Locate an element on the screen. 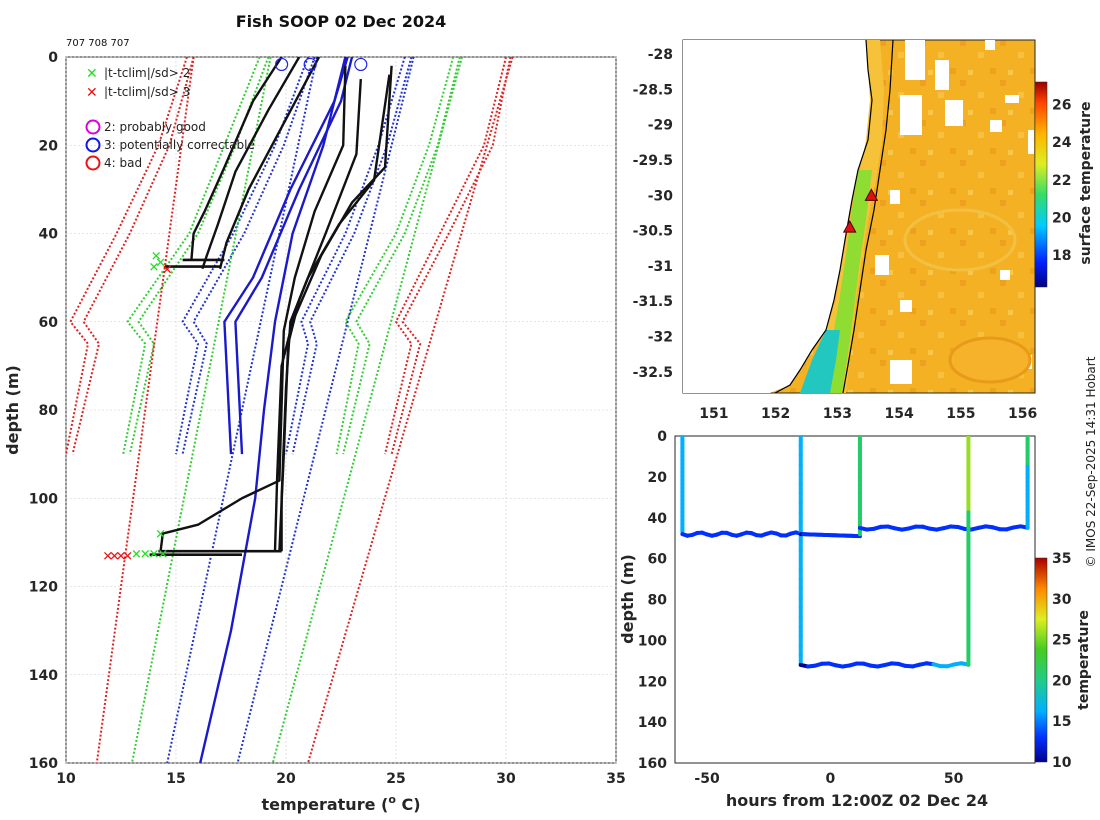  profile-x-tick-label: 20 is located at coordinates (286, 779).